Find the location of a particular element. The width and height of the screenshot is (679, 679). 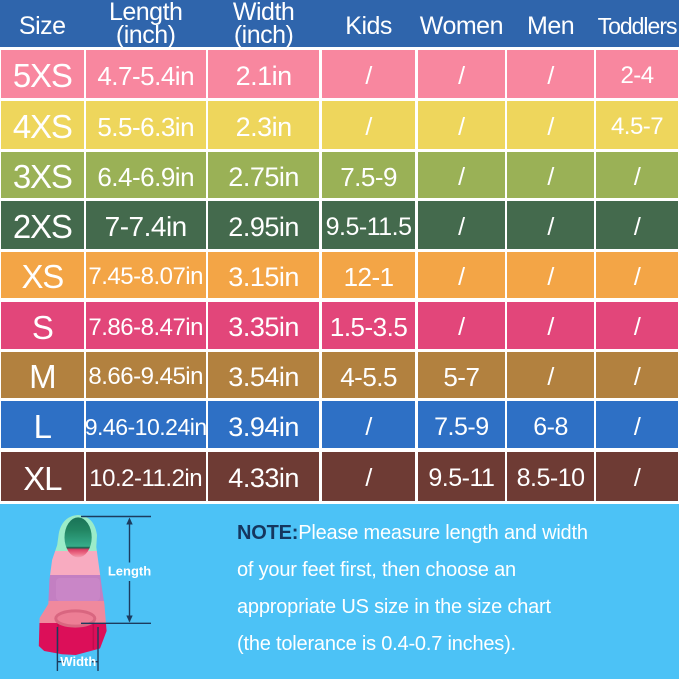

svg-text: Length is located at coordinates (129, 571).